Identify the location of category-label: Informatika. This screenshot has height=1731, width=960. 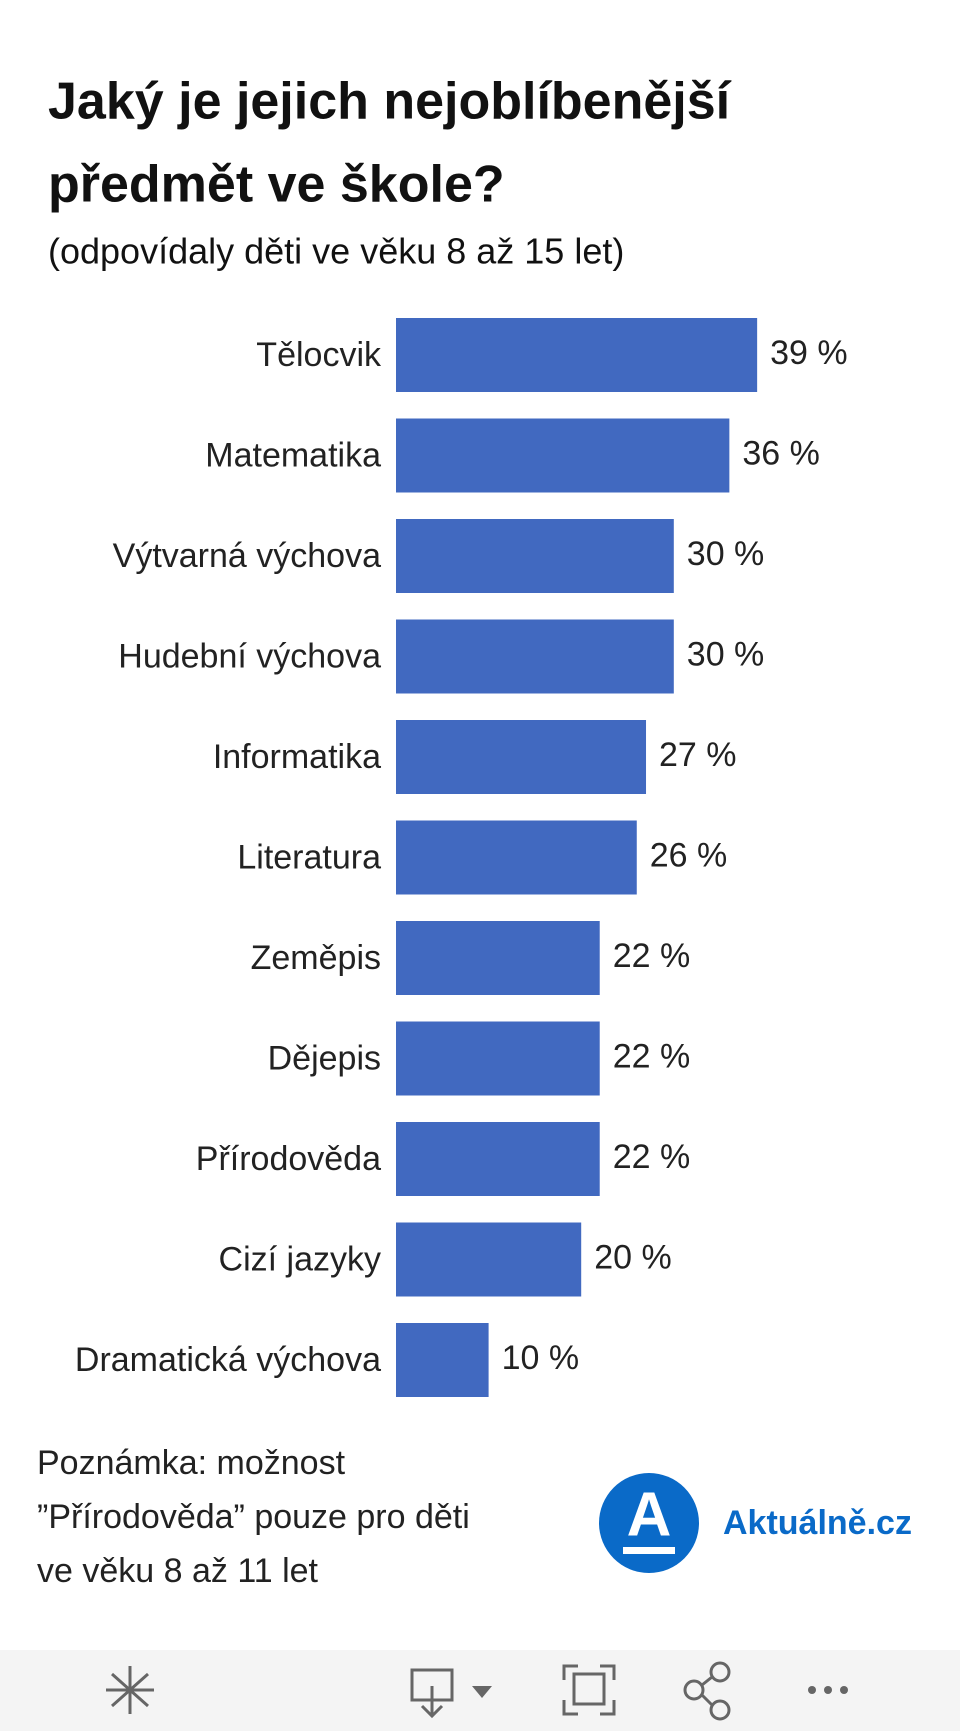
(297, 757).